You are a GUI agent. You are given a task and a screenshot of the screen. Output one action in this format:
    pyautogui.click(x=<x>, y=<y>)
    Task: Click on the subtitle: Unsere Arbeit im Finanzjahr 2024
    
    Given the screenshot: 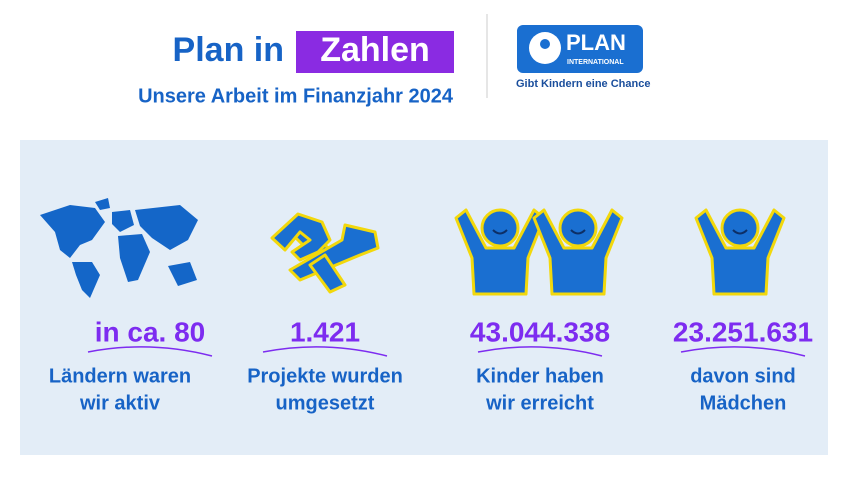 What is the action you would take?
    pyautogui.click(x=296, y=96)
    